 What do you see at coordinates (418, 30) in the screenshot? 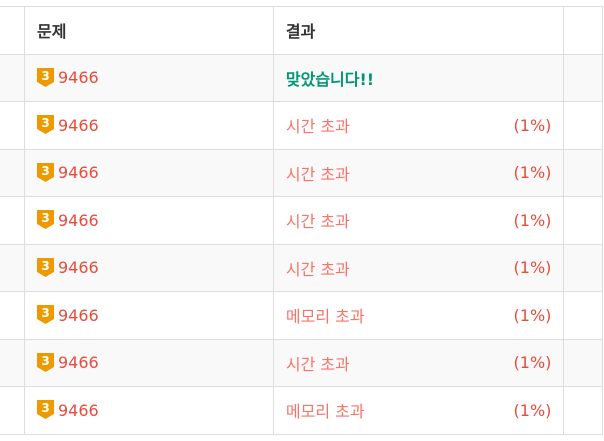
I see `header-result: 결과` at bounding box center [418, 30].